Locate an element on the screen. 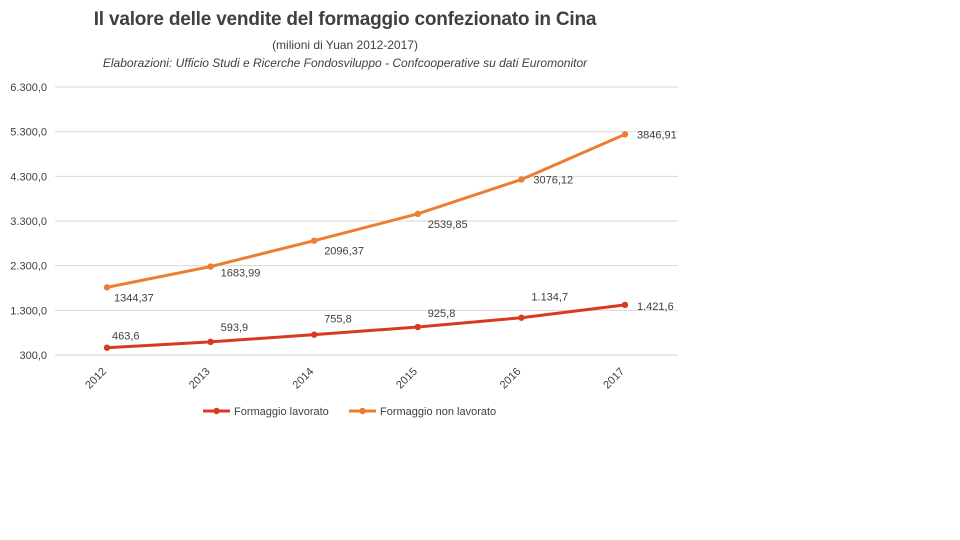 This screenshot has height=540, width=960. x-tick-label: 2015 is located at coordinates (407, 379).